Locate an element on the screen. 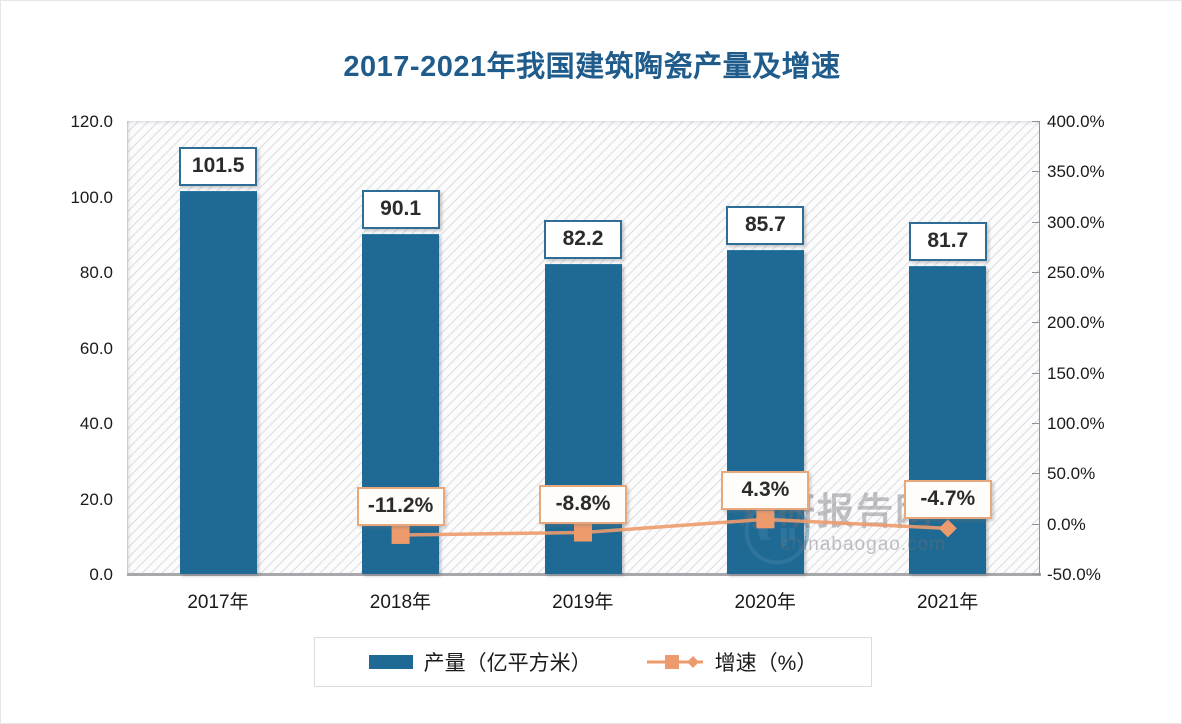  left-axis-tick-label: 60.0 is located at coordinates (96, 348).